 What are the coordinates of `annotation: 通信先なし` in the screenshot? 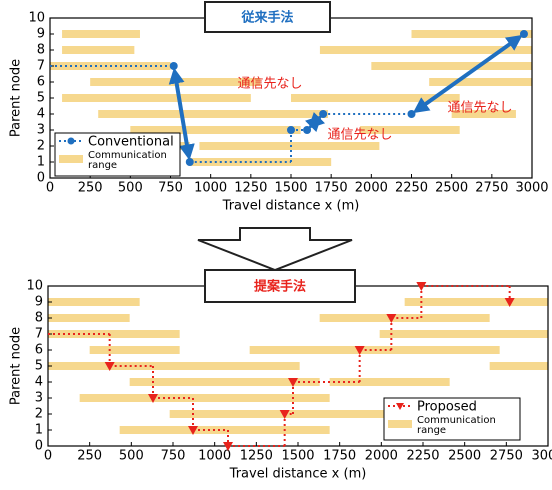 It's located at (359, 135).